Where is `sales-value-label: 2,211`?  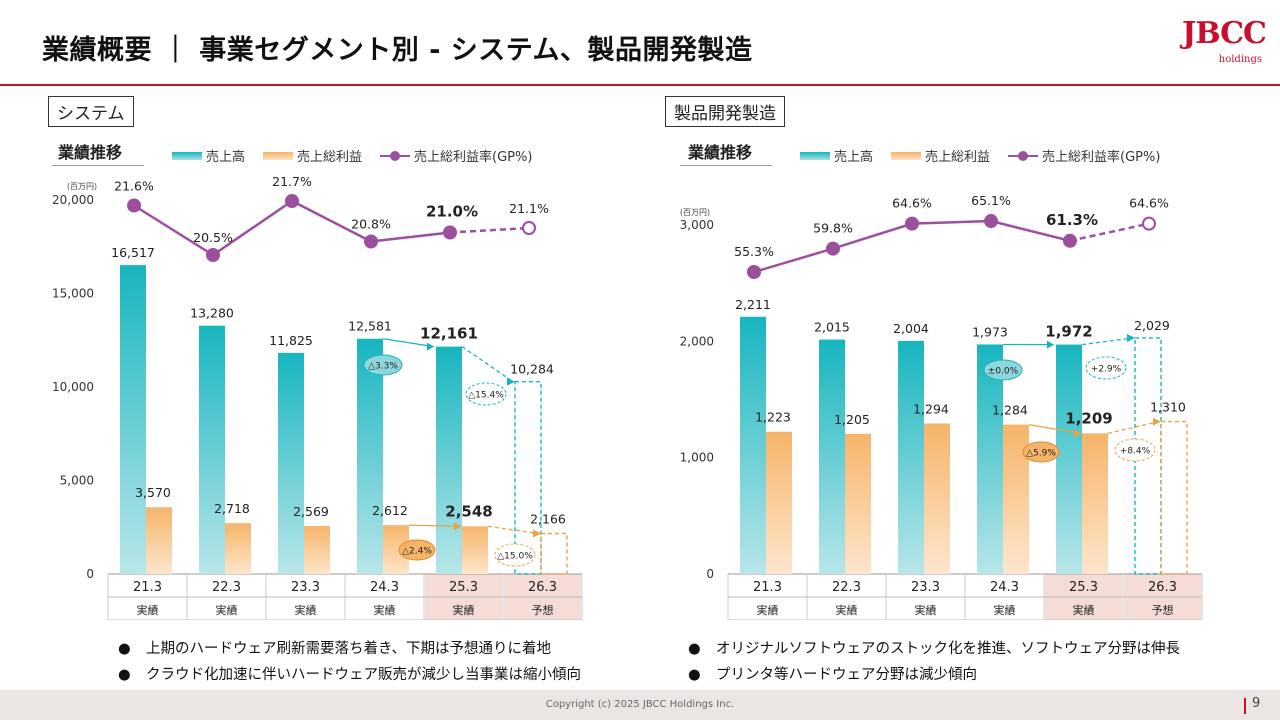
sales-value-label: 2,211 is located at coordinates (753, 304).